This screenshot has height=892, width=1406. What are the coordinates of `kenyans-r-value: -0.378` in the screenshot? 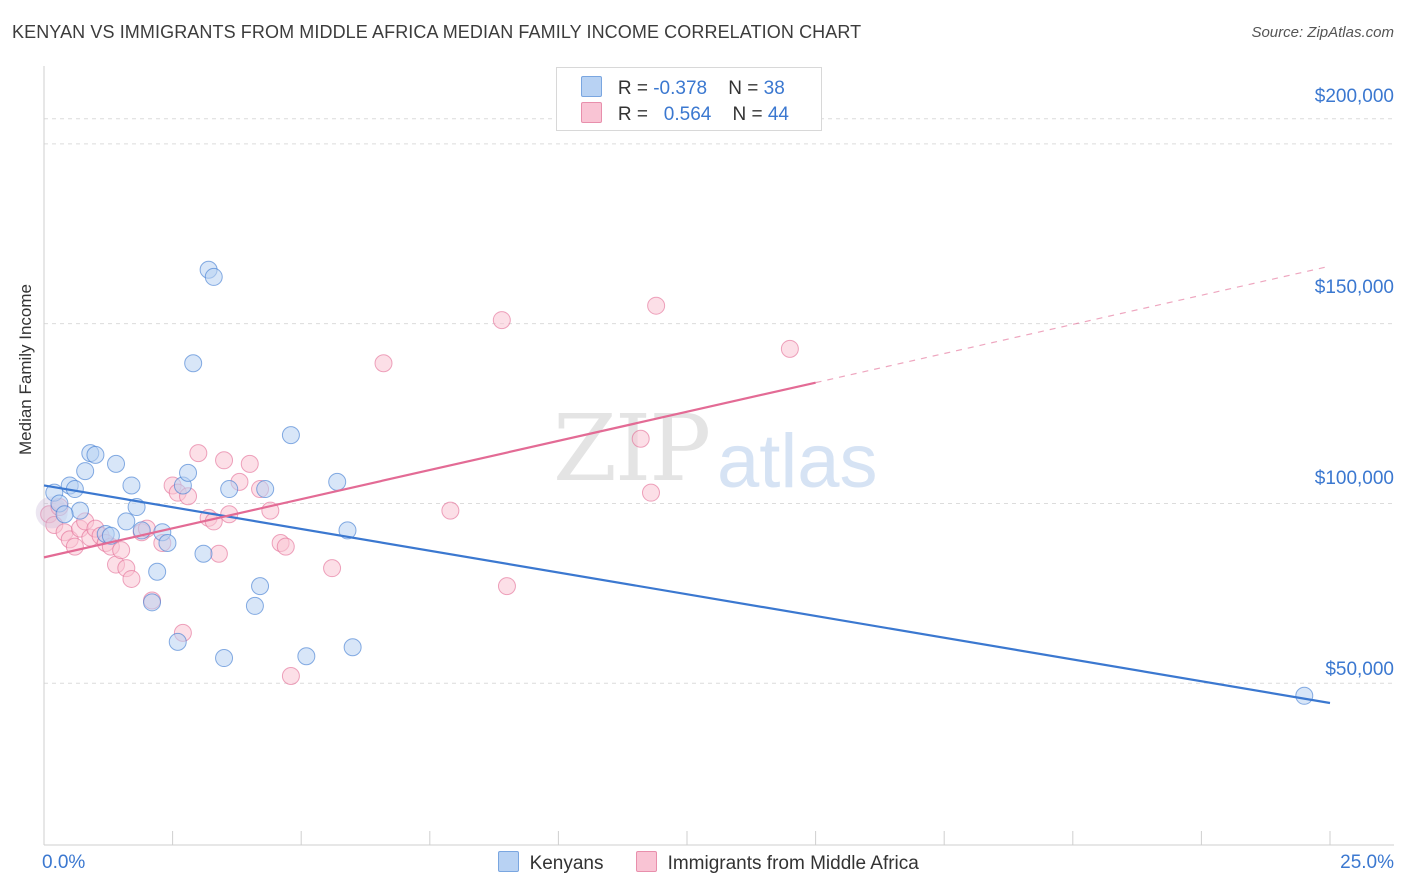 It's located at (680, 88).